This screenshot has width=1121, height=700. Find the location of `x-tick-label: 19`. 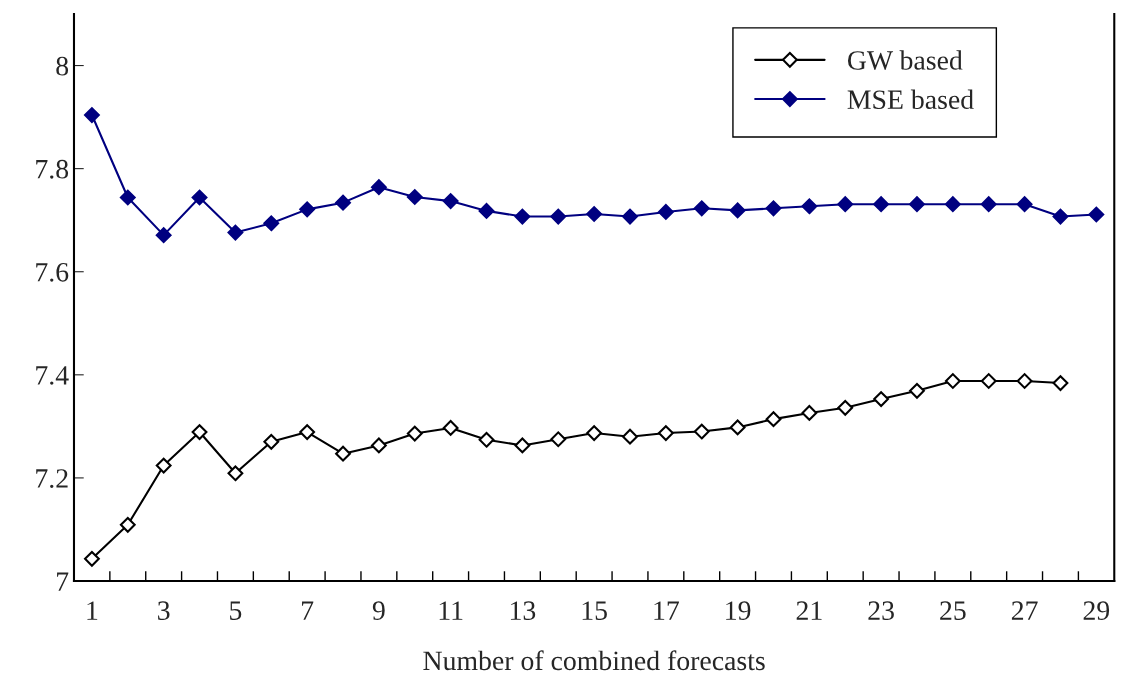

x-tick-label: 19 is located at coordinates (738, 610).